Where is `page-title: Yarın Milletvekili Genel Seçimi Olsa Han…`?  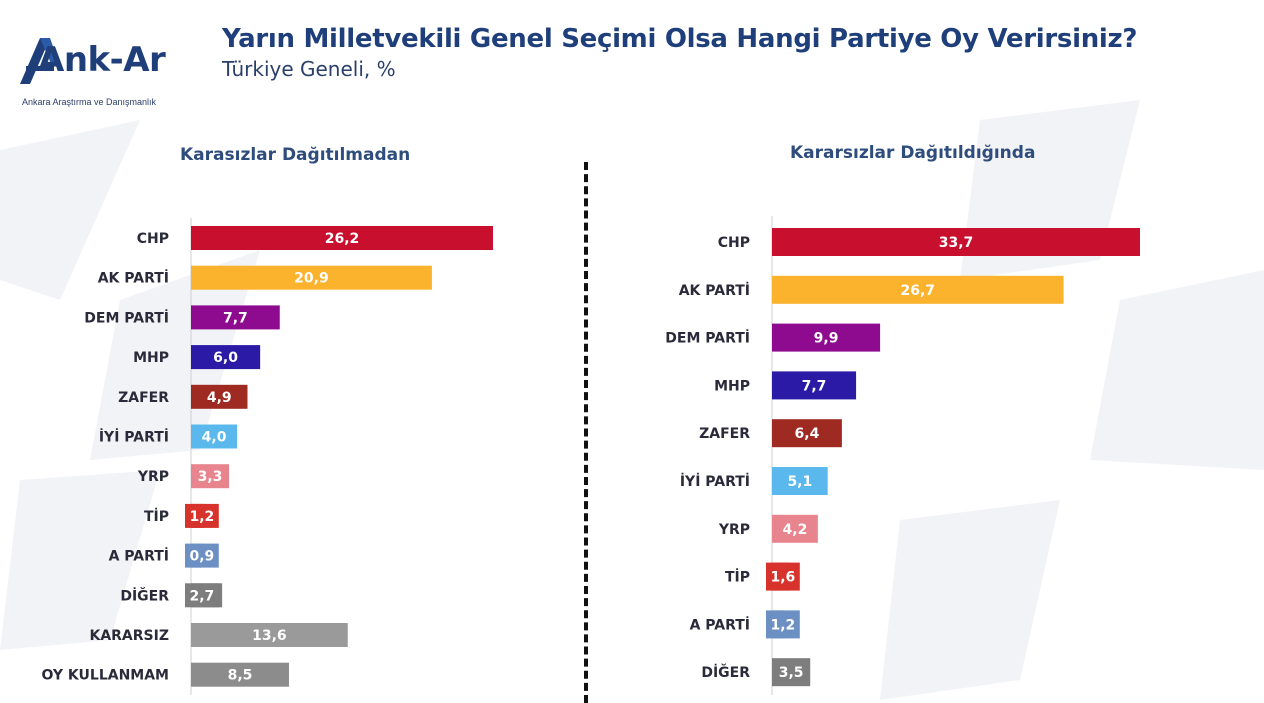 page-title: Yarın Milletvekili Genel Seçimi Olsa Han… is located at coordinates (680, 39).